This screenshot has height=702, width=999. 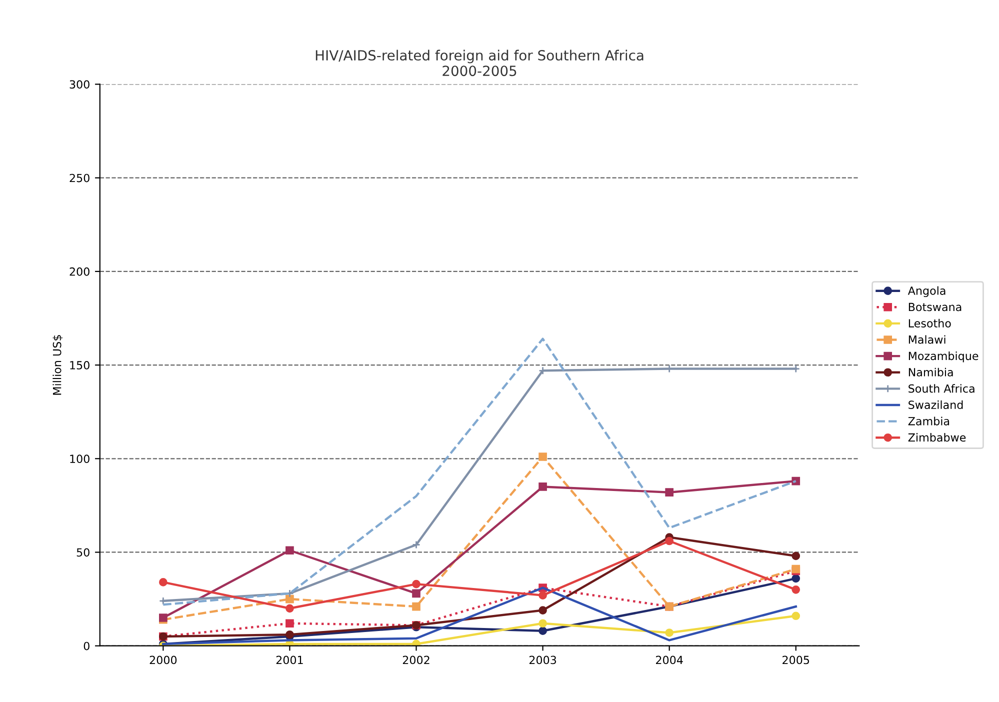 What do you see at coordinates (927, 292) in the screenshot?
I see `legend-label: Angola` at bounding box center [927, 292].